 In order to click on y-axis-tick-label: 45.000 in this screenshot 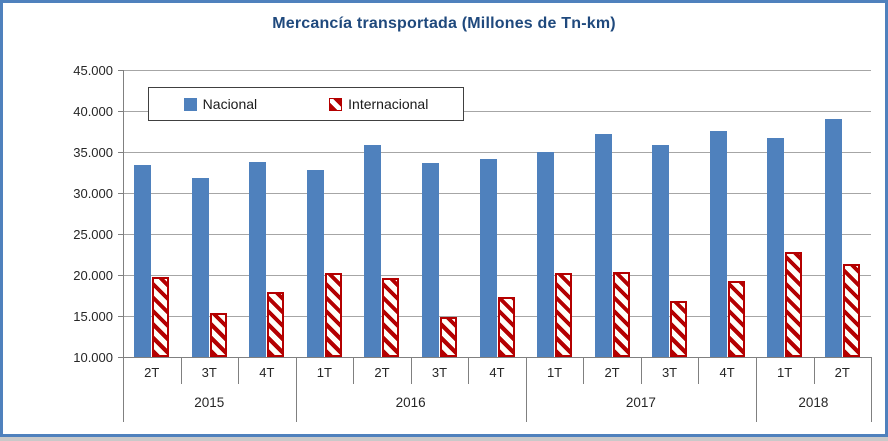, I will do `click(93, 70)`.